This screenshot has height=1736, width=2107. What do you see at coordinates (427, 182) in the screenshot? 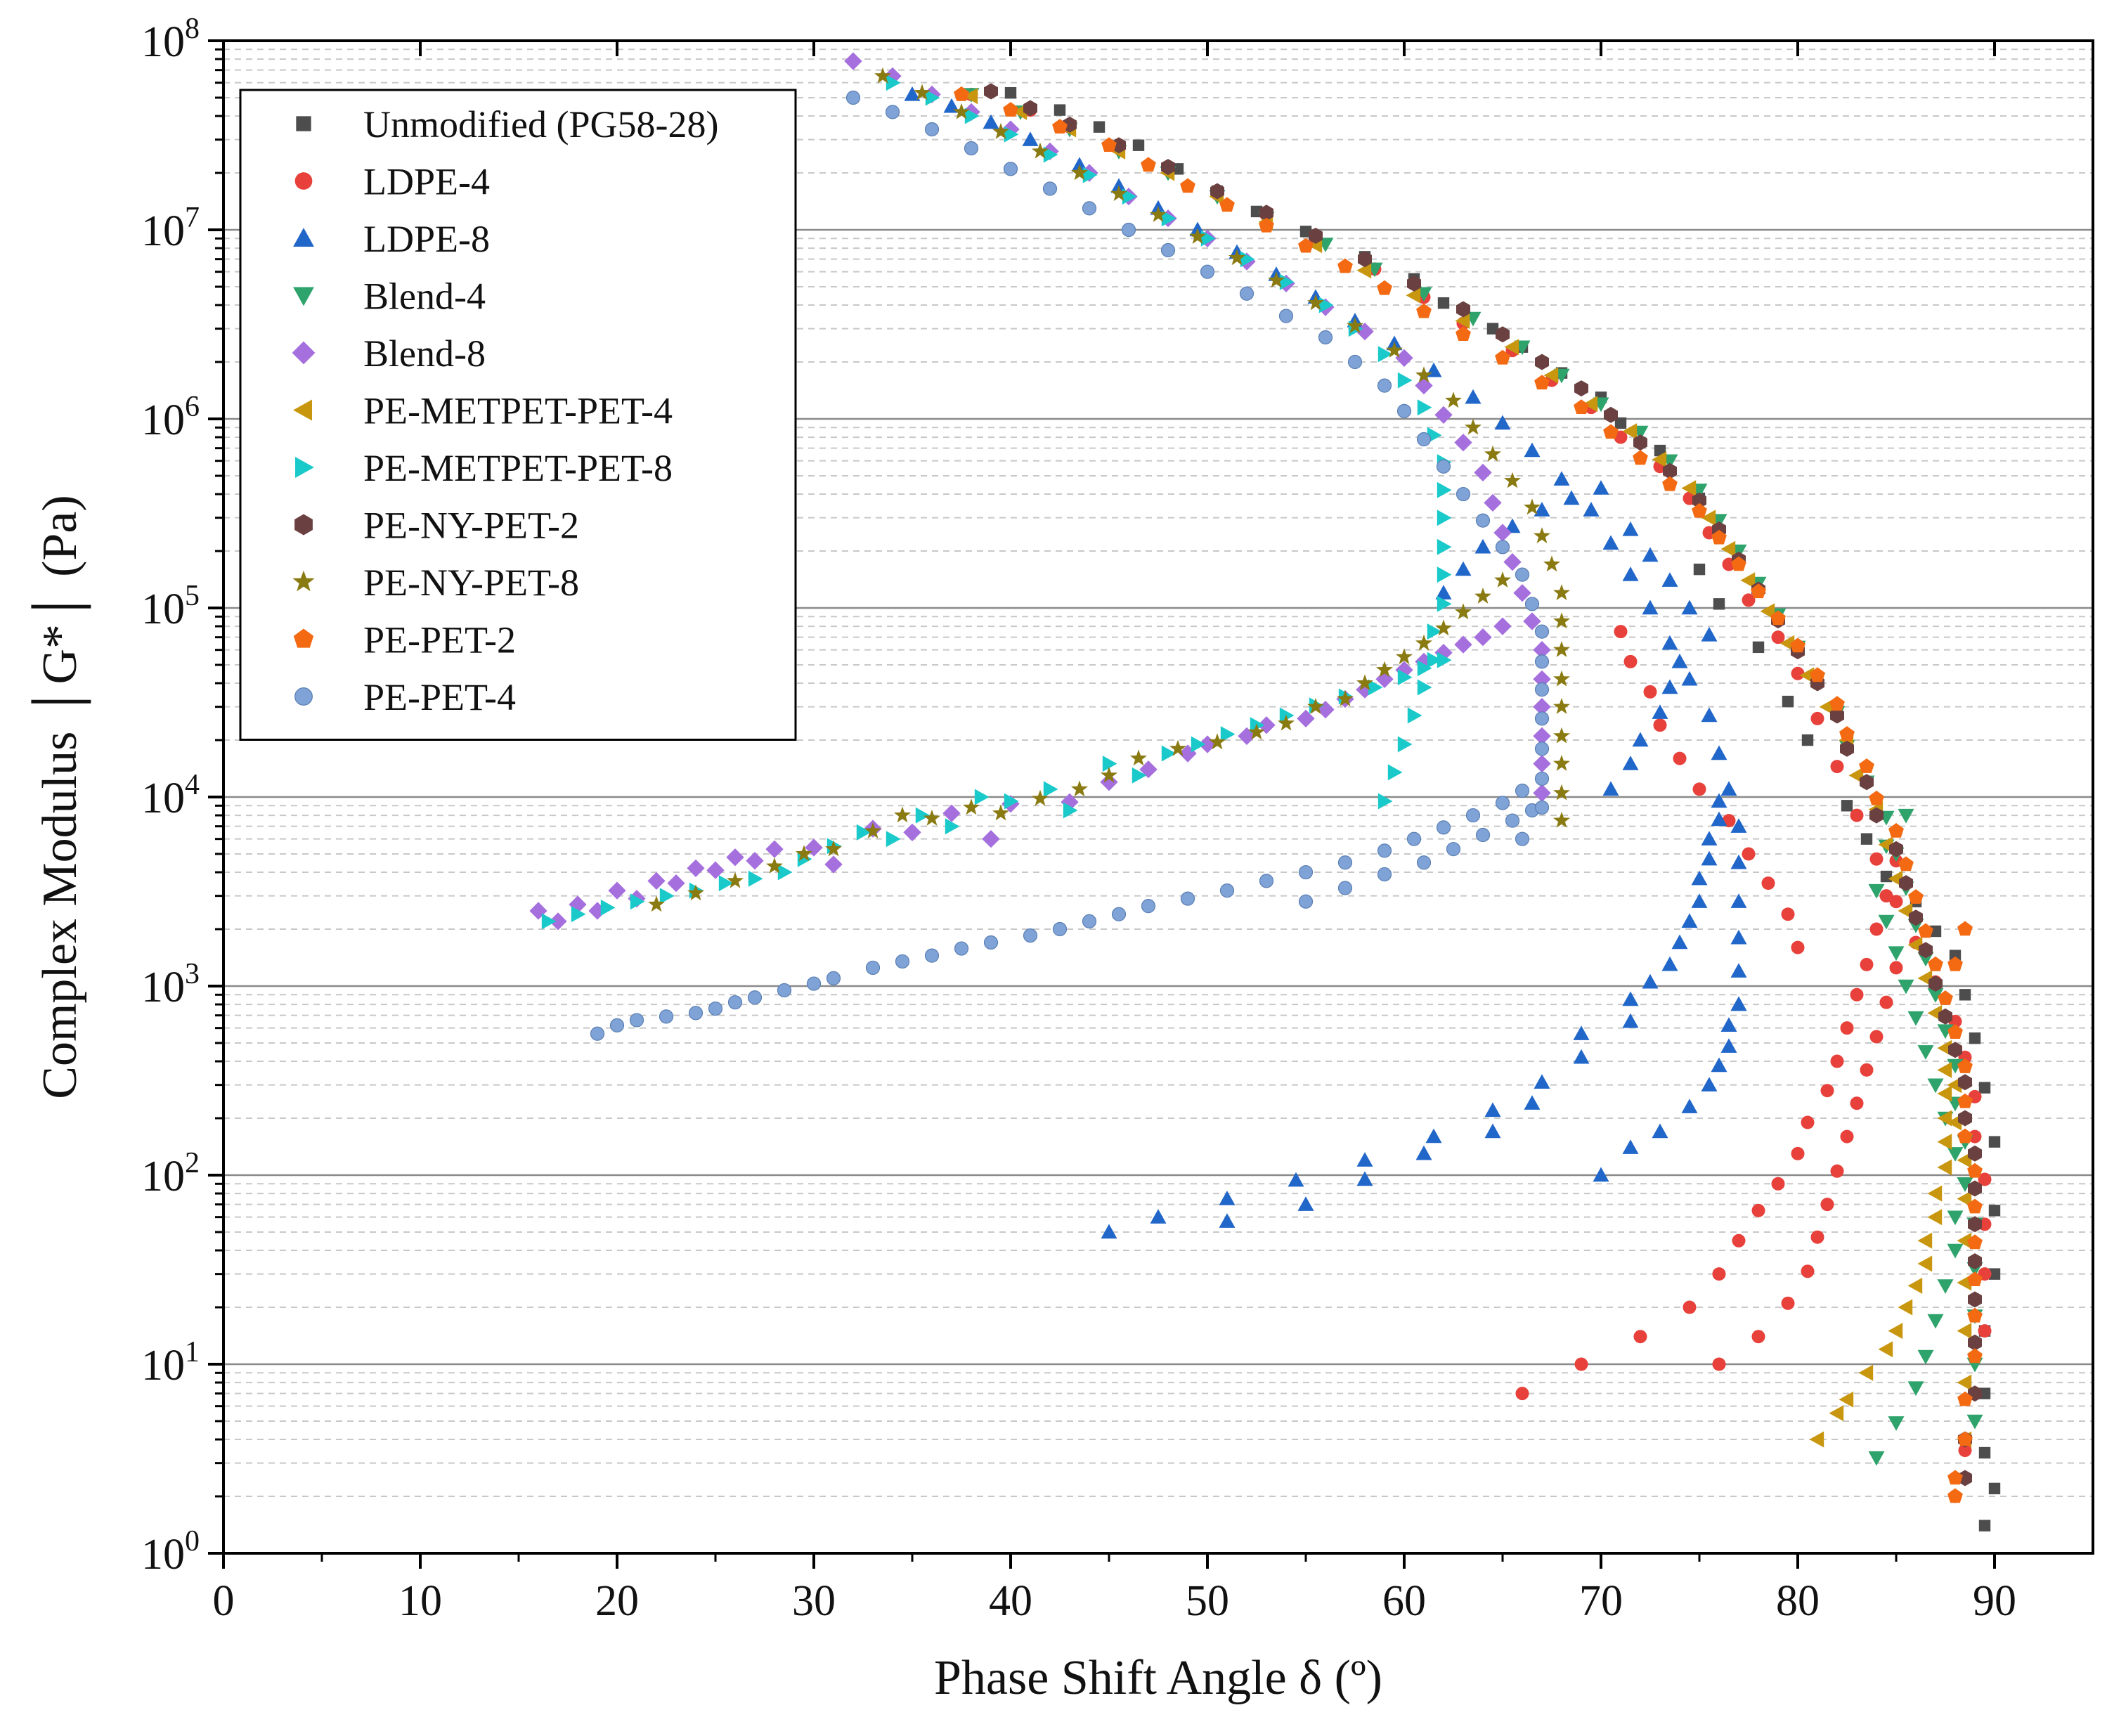
I see `legend-label: LDPE-4` at bounding box center [427, 182].